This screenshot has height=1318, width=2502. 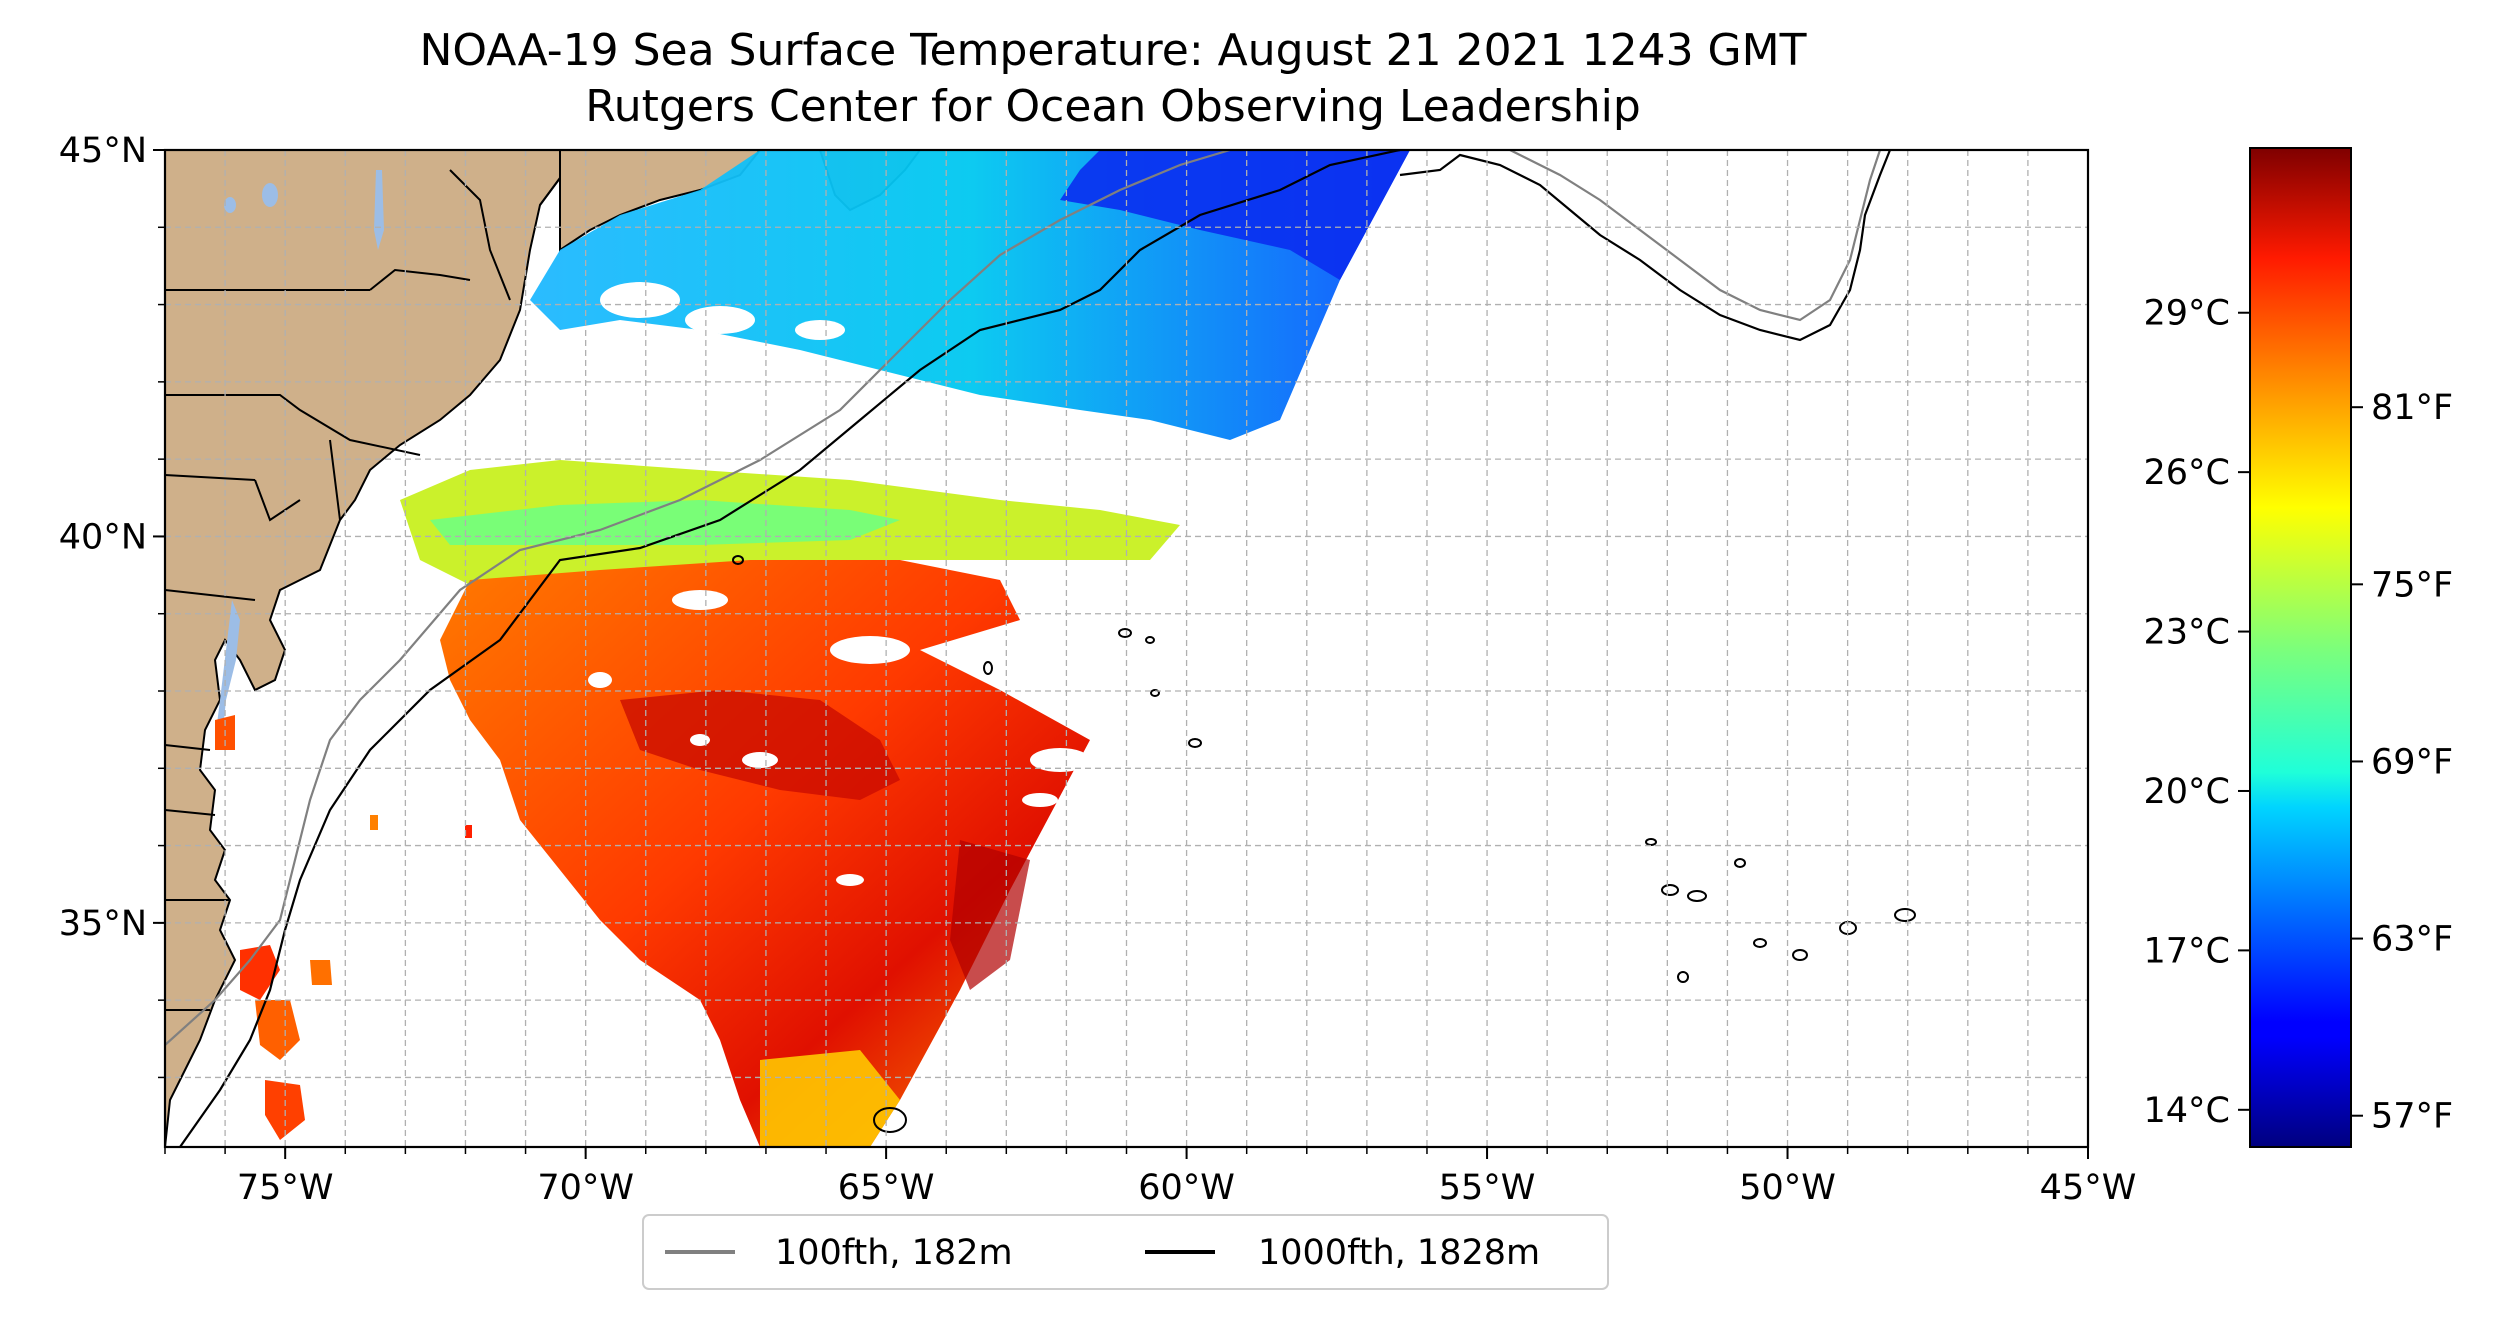 What do you see at coordinates (2187, 473) in the screenshot?
I see `celsius-tick-label: 26°C` at bounding box center [2187, 473].